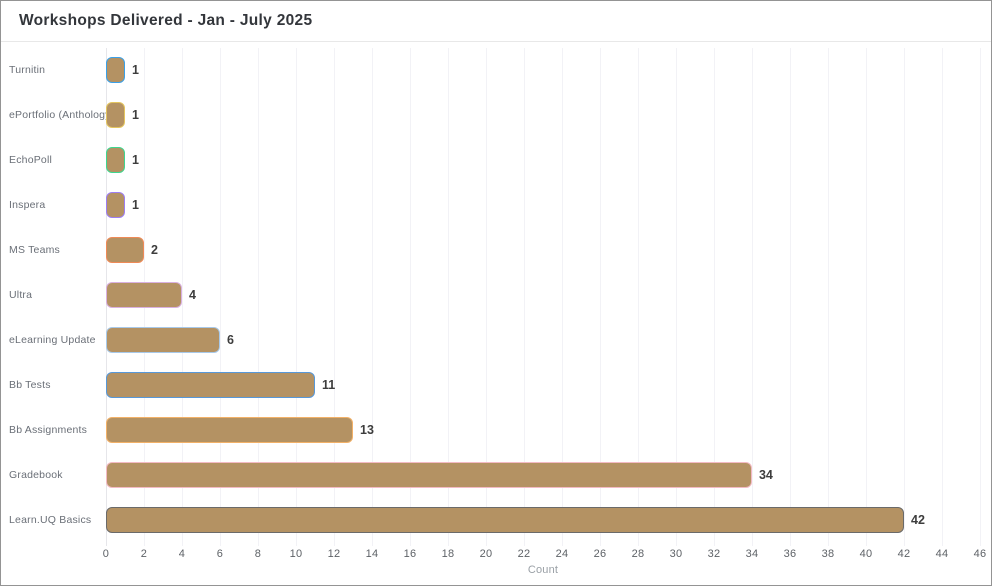  What do you see at coordinates (942, 554) in the screenshot?
I see `x-tick-label: 44` at bounding box center [942, 554].